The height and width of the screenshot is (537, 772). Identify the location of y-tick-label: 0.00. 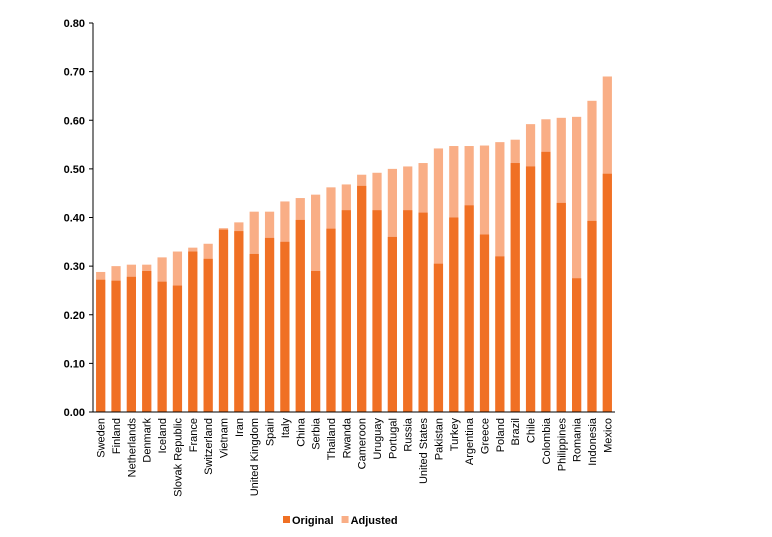
(74, 413).